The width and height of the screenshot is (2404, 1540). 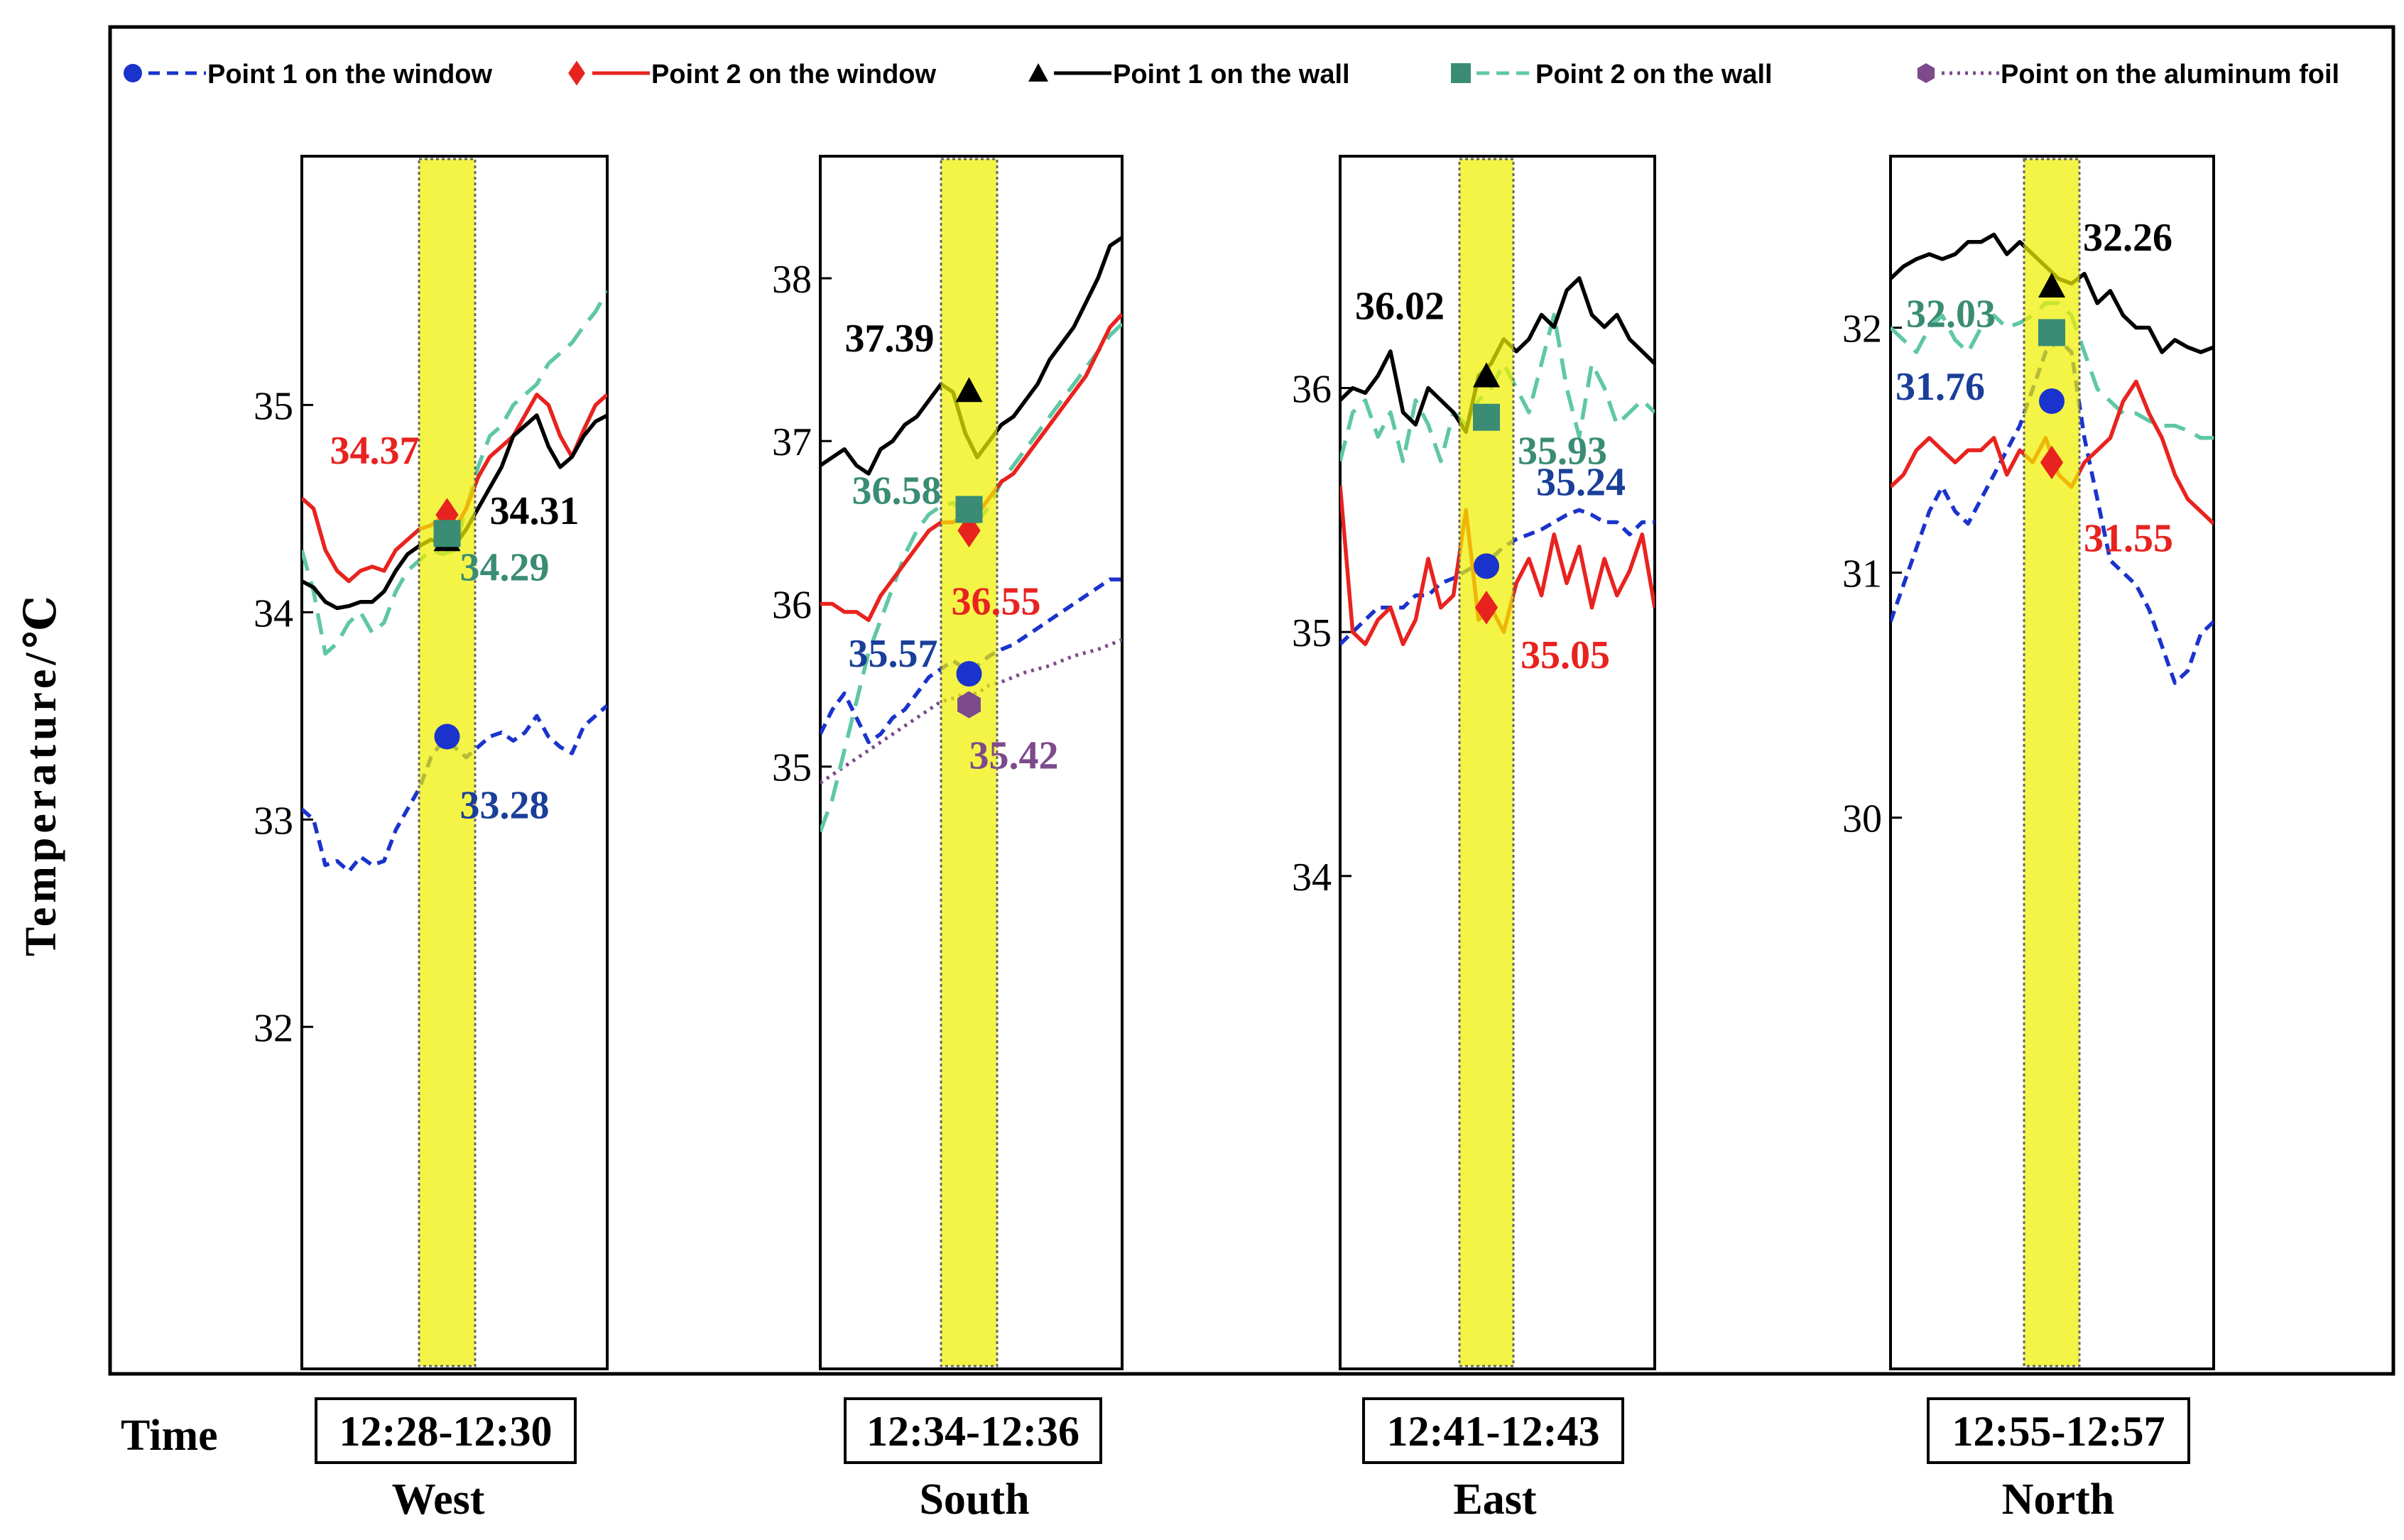 I want to click on legend-marker-foil, so click(x=1926, y=73).